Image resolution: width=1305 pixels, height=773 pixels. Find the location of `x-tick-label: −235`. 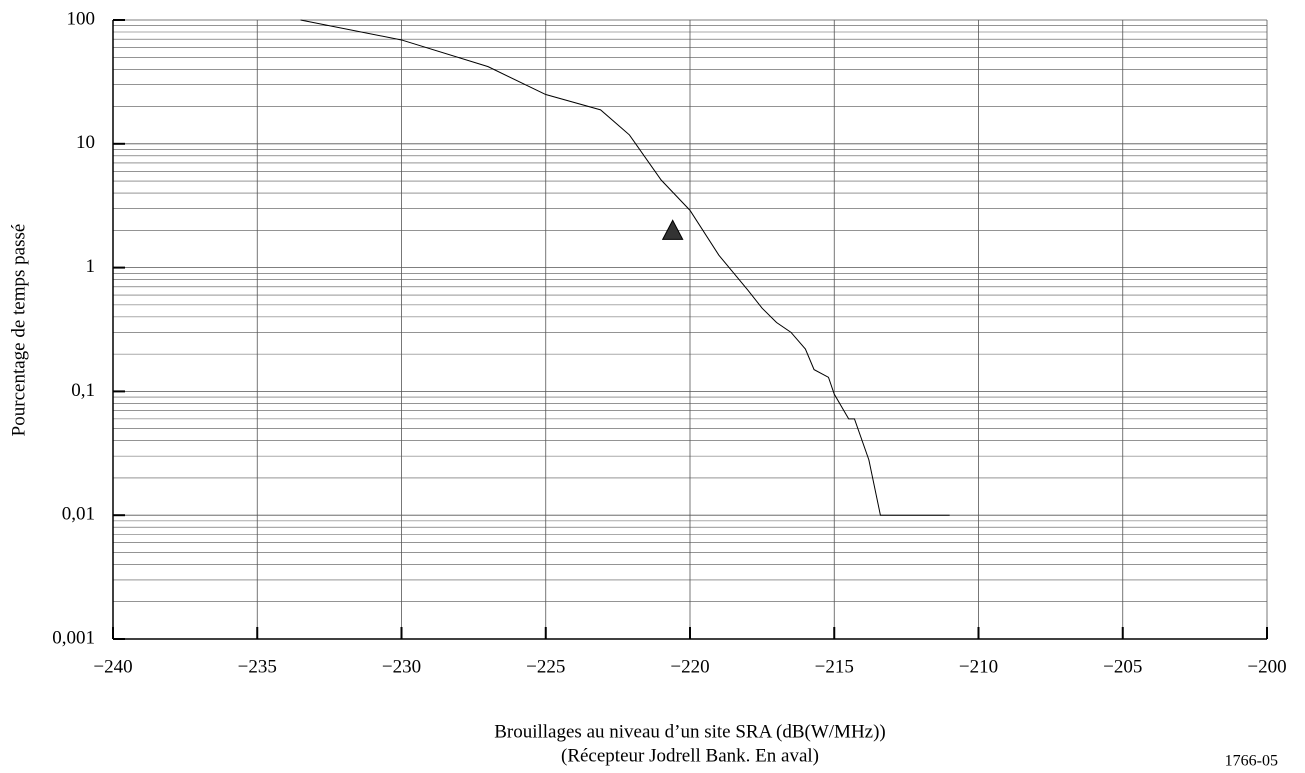

x-tick-label: −235 is located at coordinates (257, 666).